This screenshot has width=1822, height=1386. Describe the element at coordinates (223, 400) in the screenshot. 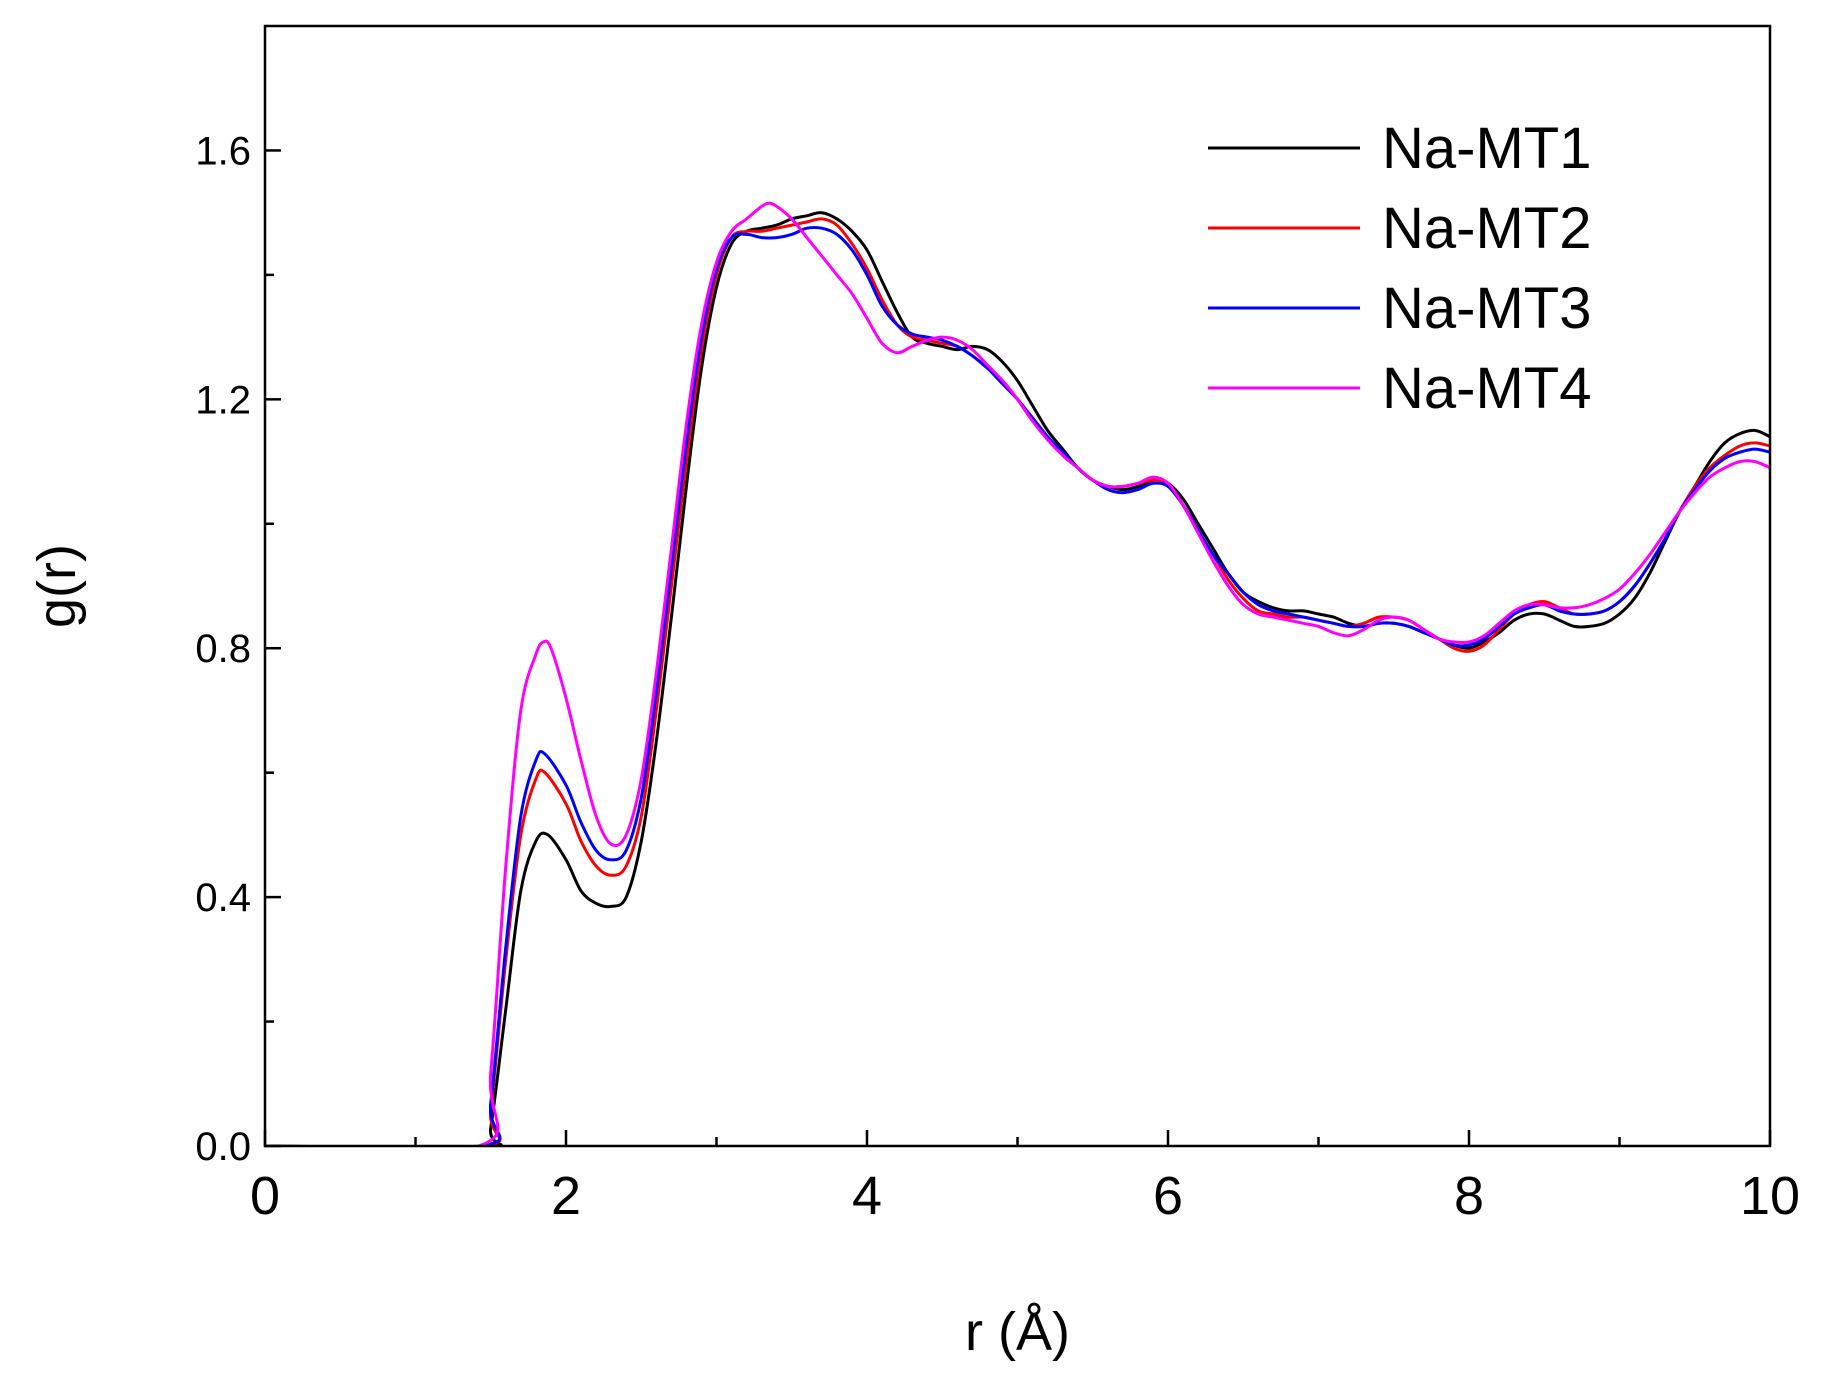

I see `y-tick-label: 1.2` at that location.